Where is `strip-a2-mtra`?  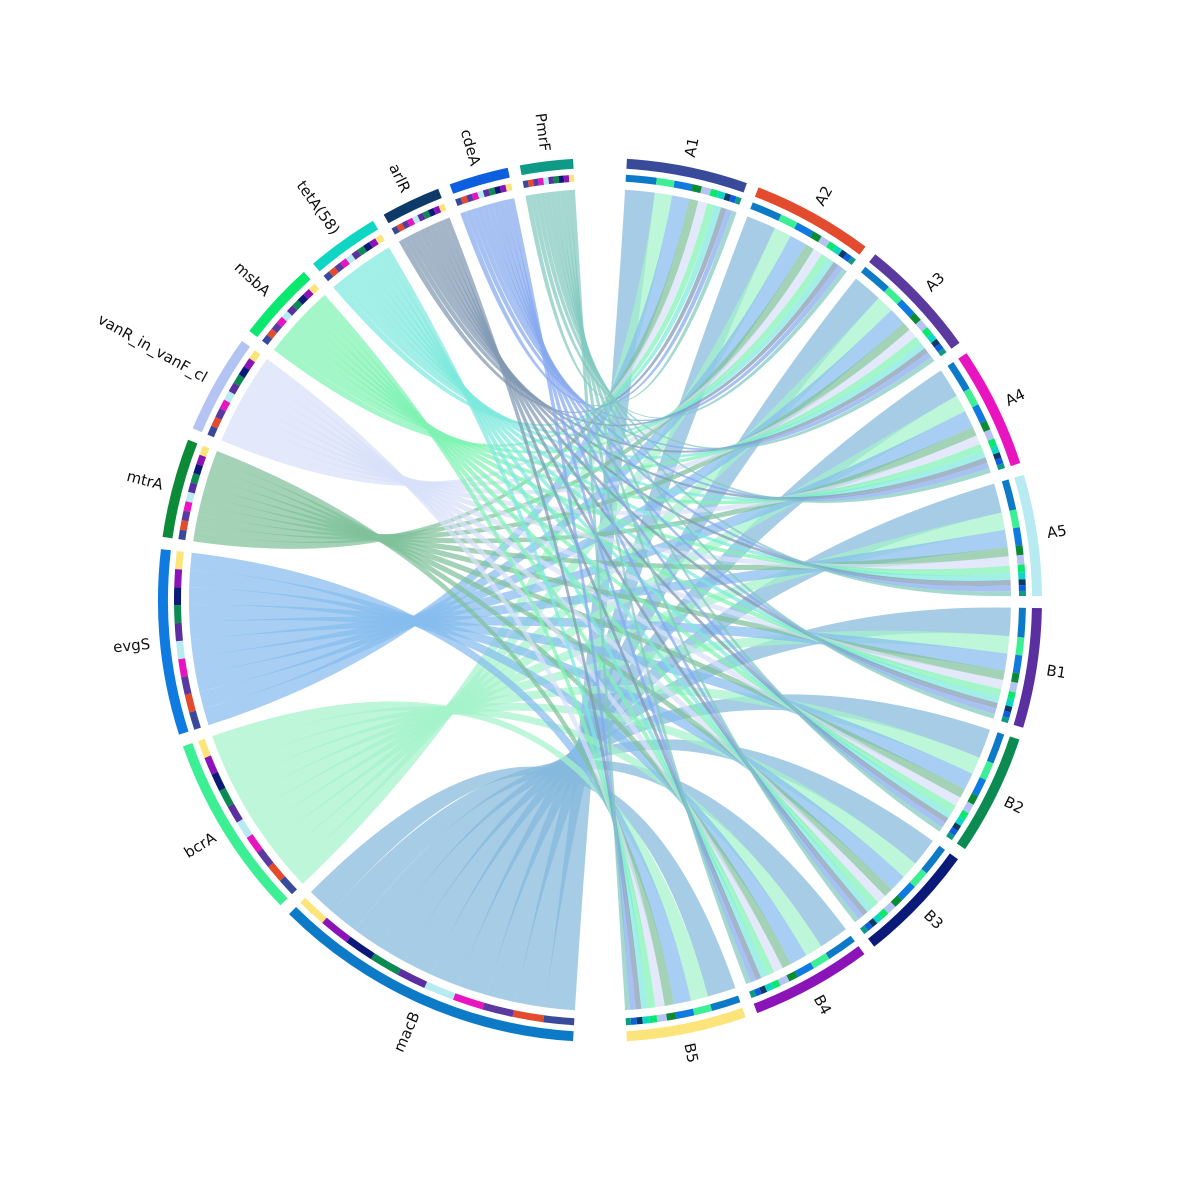 strip-a2-mtra is located at coordinates (815, 237).